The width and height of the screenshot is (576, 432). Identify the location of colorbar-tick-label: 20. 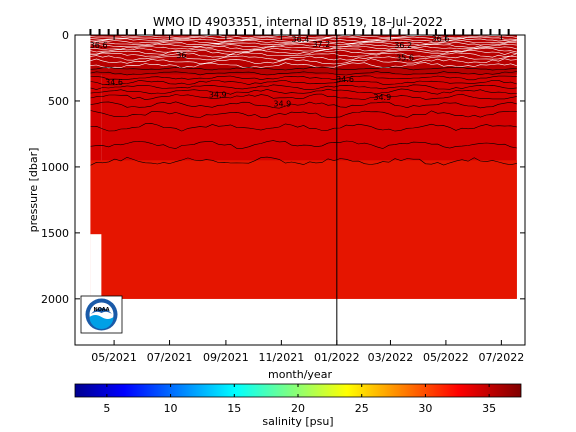
(298, 408).